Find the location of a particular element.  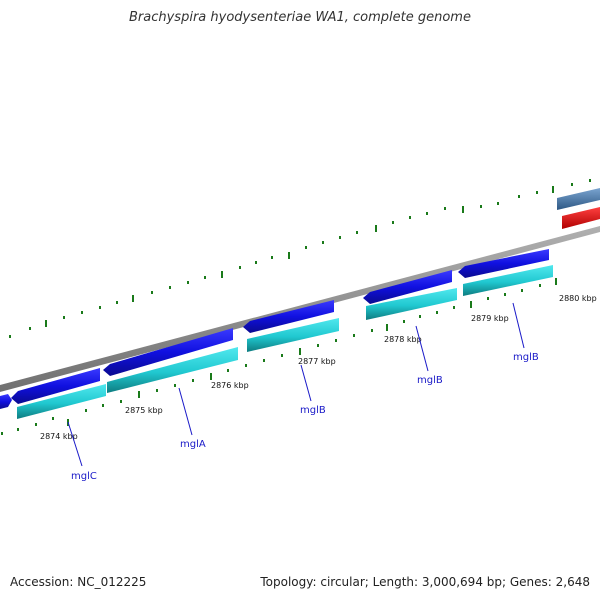

scale-label: 2880 kbp is located at coordinates (578, 298).